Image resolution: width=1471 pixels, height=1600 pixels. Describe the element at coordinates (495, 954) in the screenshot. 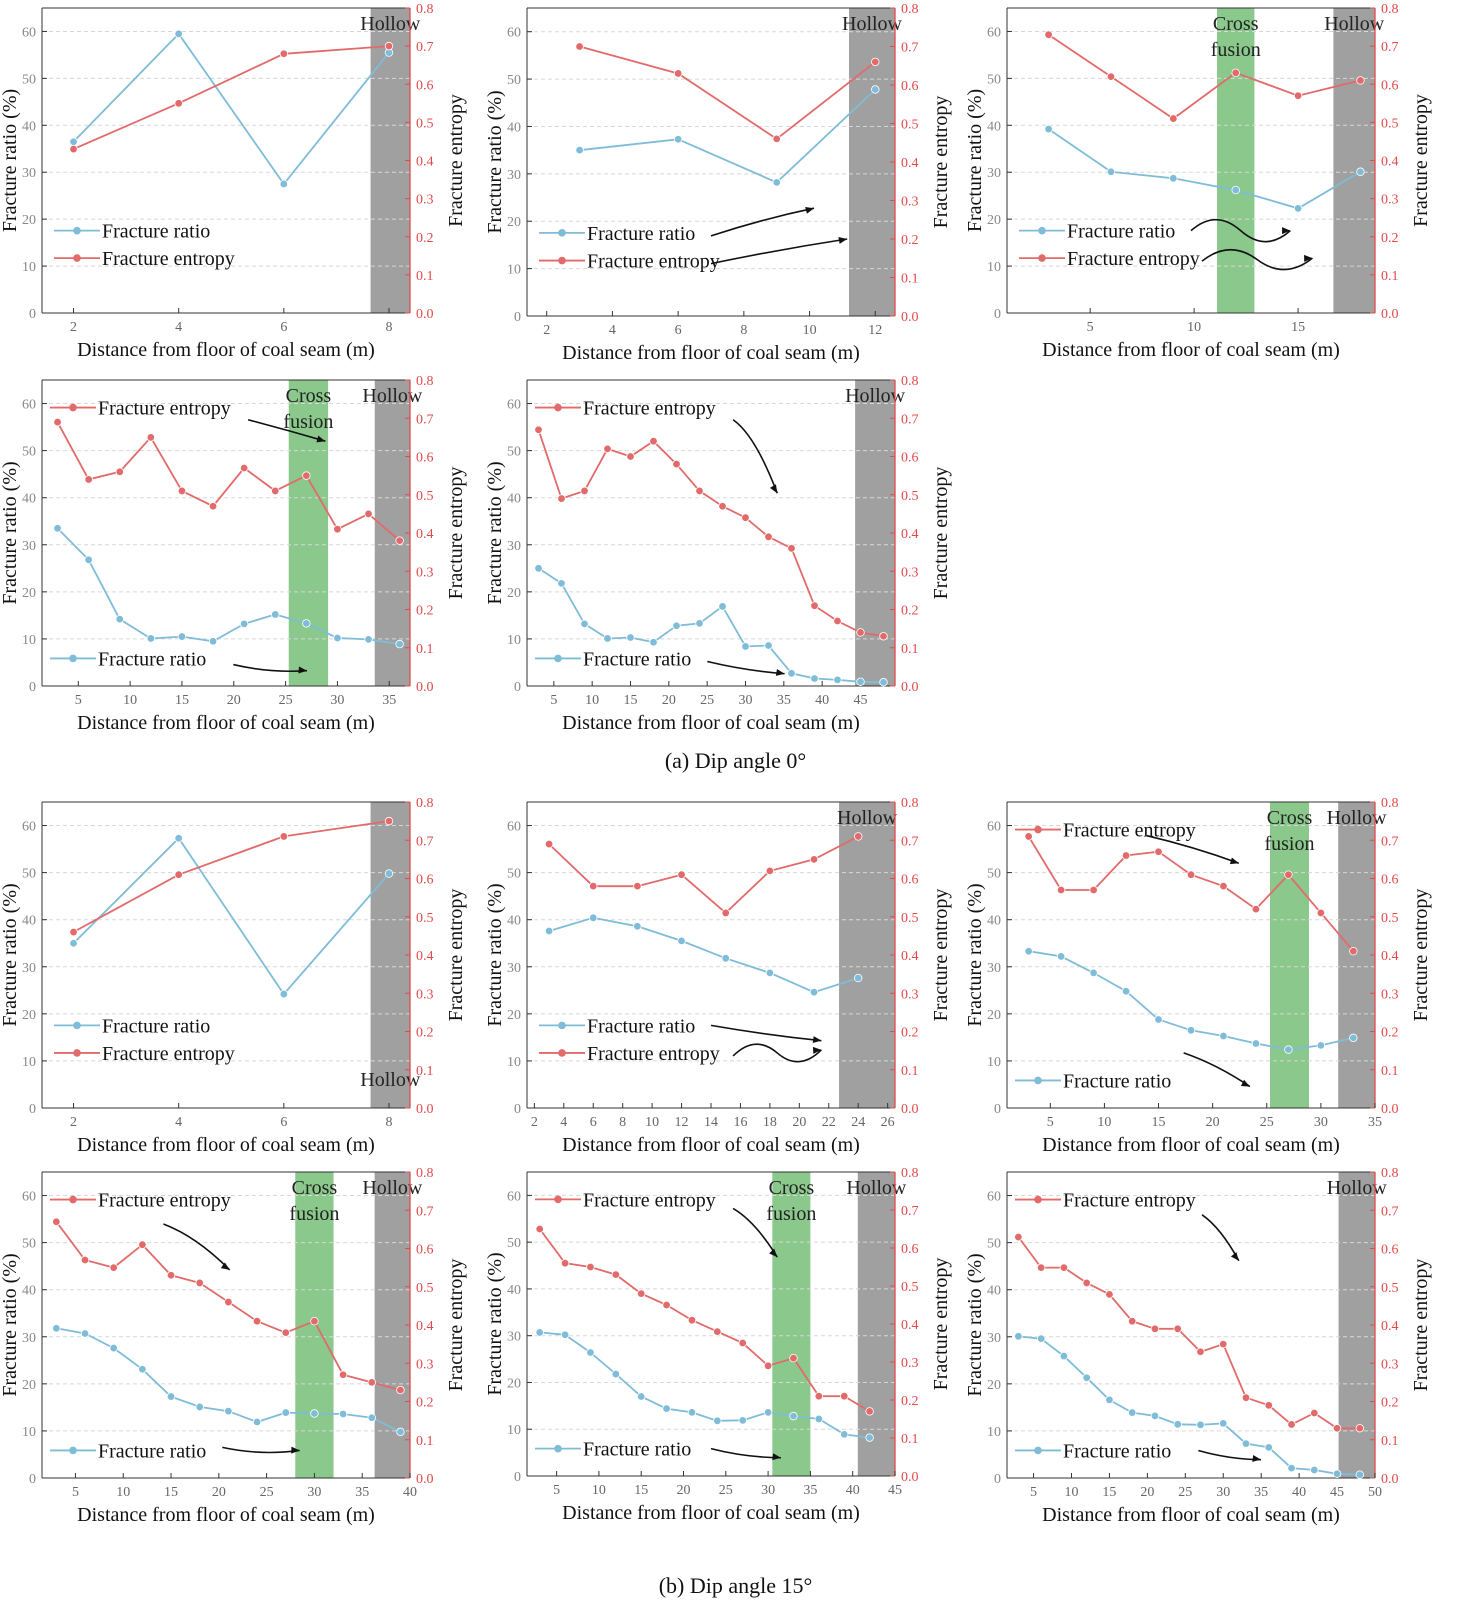

I see `y-axis-label: Fracture ratio (%)` at that location.